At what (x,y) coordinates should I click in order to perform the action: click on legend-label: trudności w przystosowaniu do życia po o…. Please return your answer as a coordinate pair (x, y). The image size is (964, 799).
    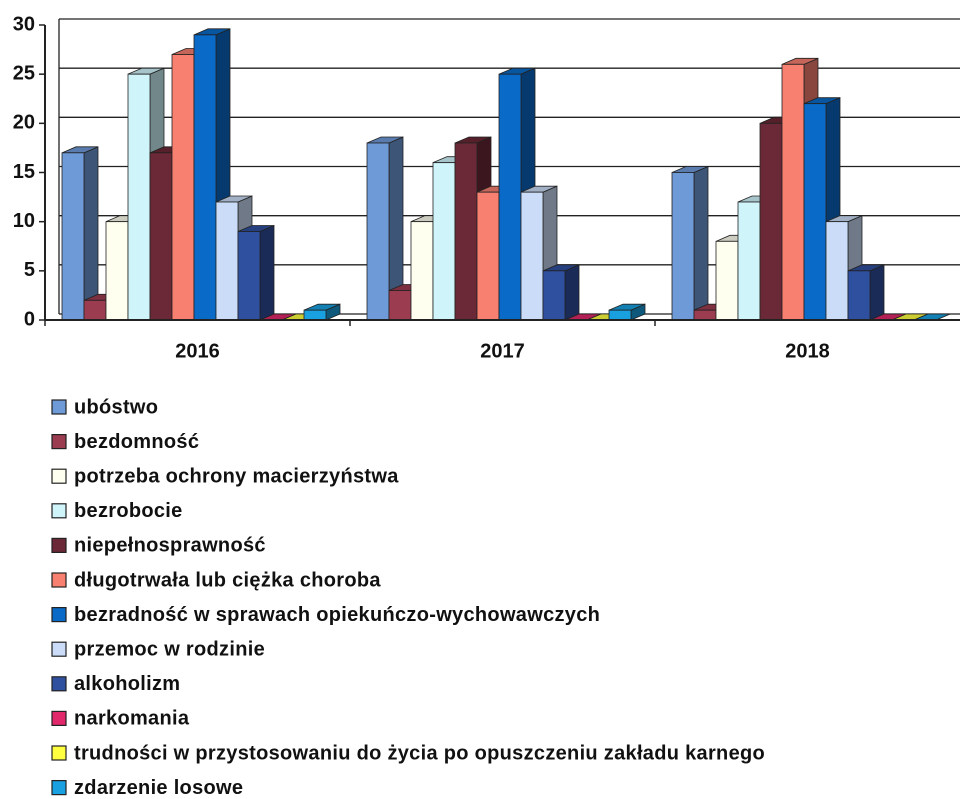
    Looking at the image, I should click on (419, 753).